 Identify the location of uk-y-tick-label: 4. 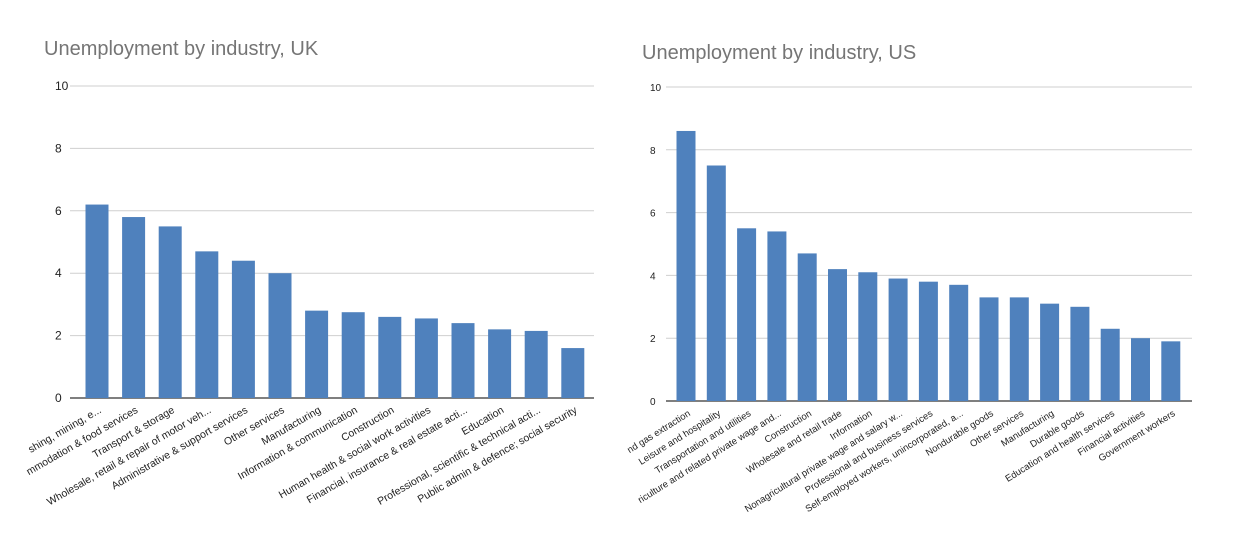
(58, 273).